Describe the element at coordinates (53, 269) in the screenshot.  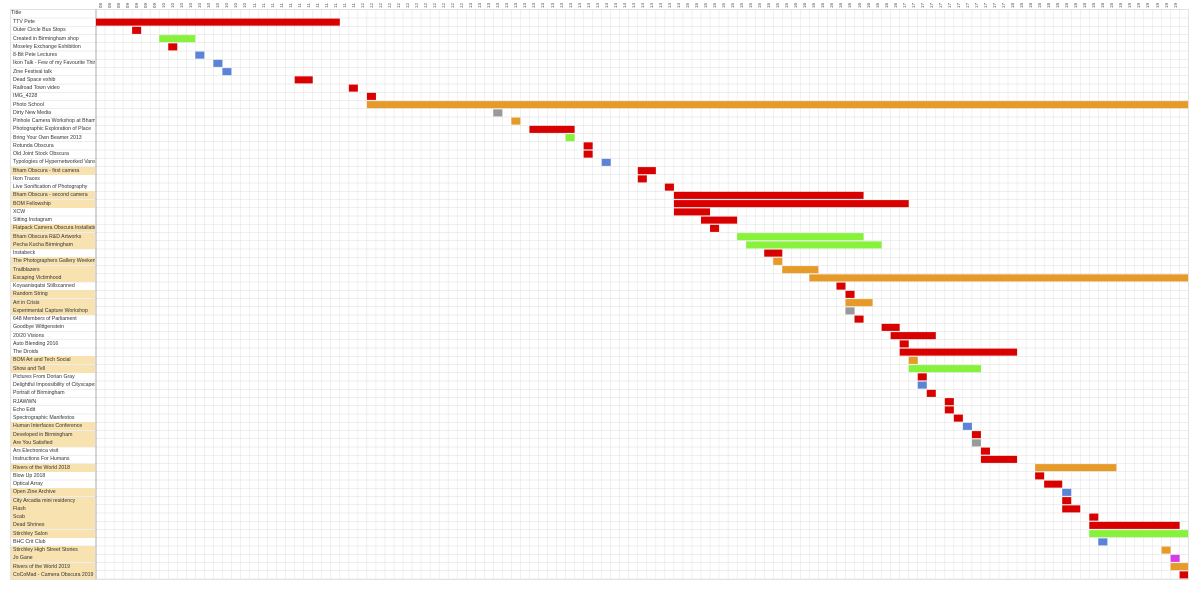
I see `row-title: Trailblazers` at that location.